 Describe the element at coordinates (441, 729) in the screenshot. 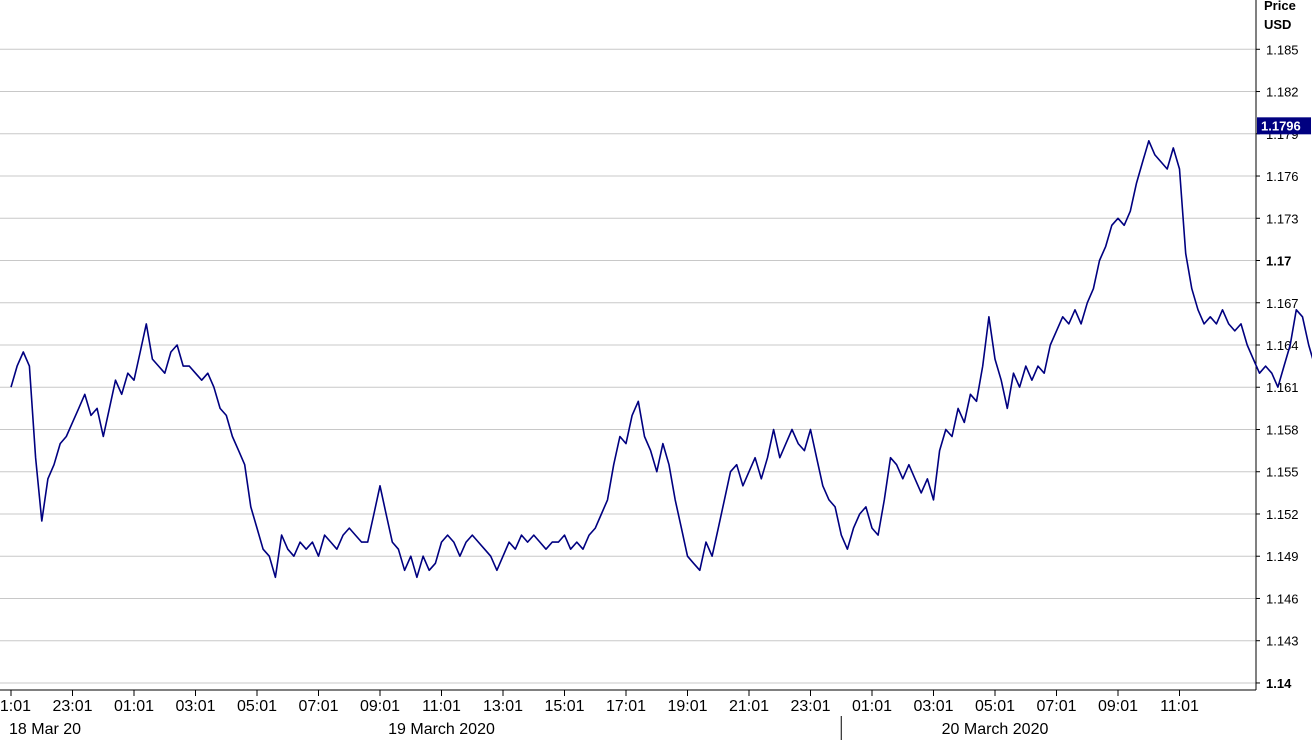

I see `date-label: 19 March 2020` at that location.